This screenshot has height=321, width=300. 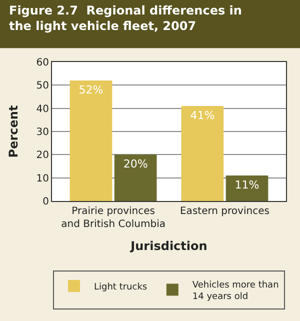 What do you see at coordinates (125, 18) in the screenshot?
I see `chart-title: Figure 2.7 Regional differences in the light vehicle fleet, 2007` at bounding box center [125, 18].